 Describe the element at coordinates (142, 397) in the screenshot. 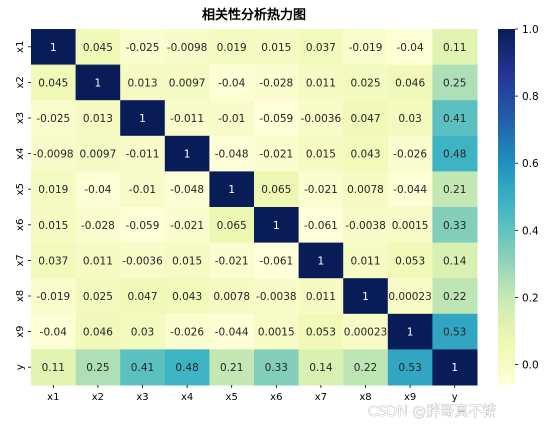

I see `x-axis-tick-label: x3` at that location.